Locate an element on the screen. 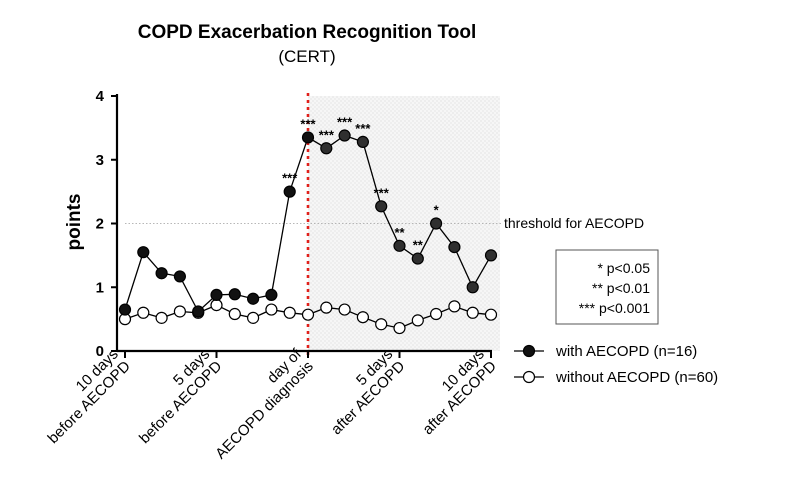  chart-subtitle: (CERT) is located at coordinates (306, 56).